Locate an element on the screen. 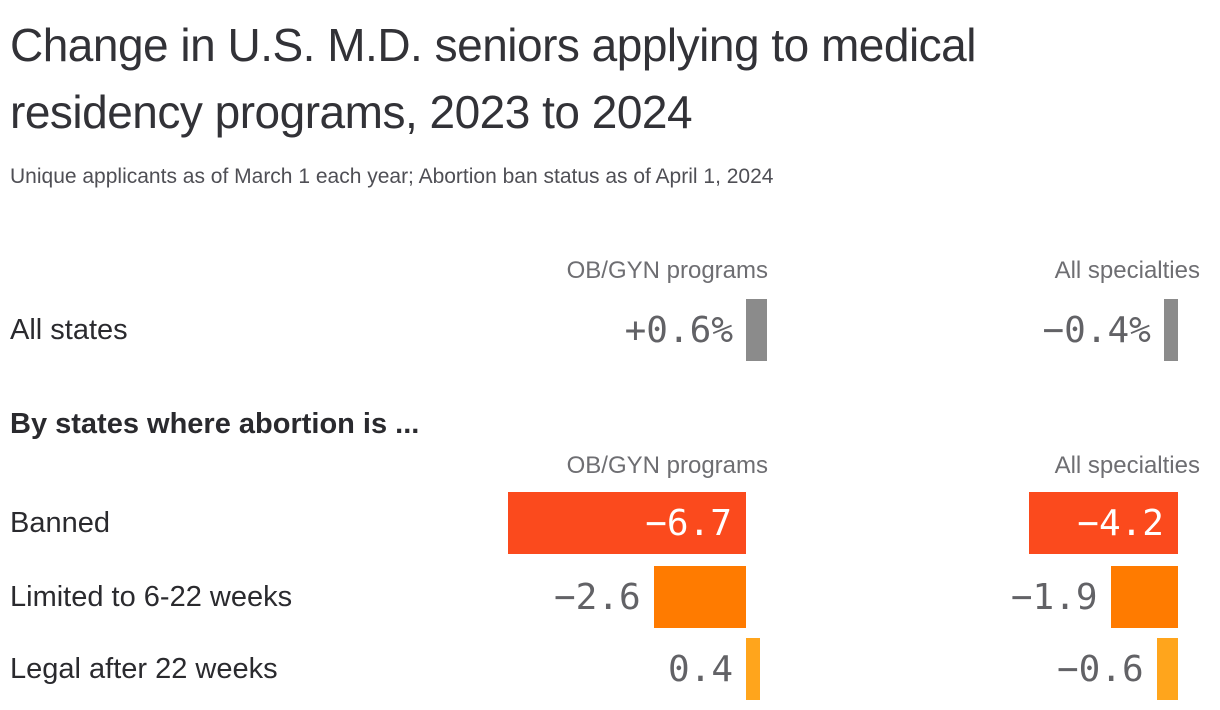 The height and width of the screenshot is (710, 1220). bar-value-legal-after-22-weeks-obgyn: 0.4 is located at coordinates (700, 669).